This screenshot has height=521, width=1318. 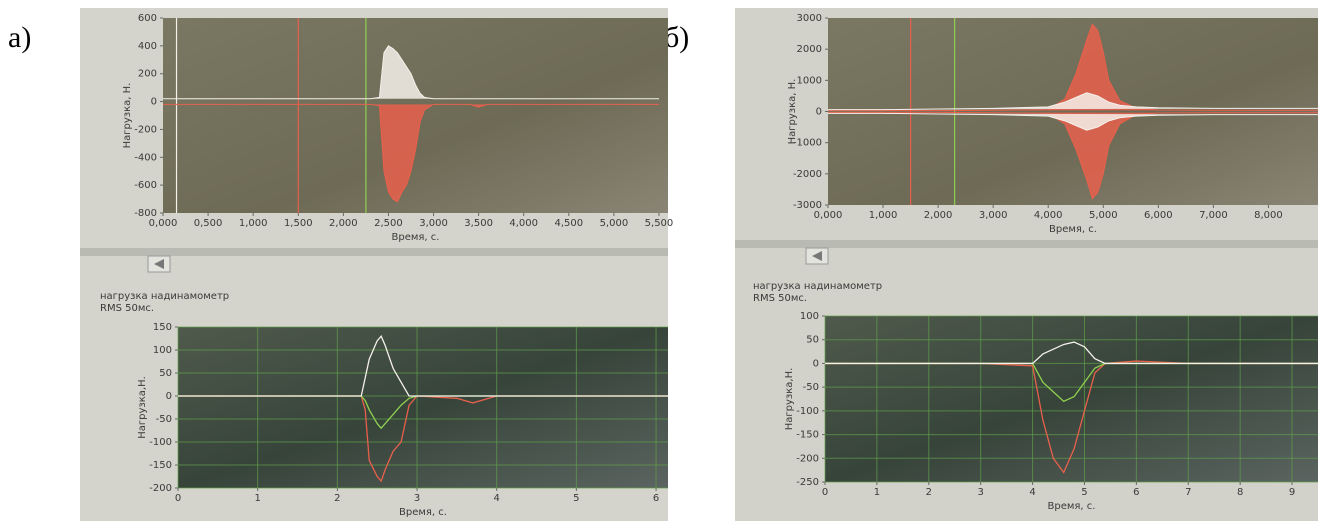 I want to click on y-tick-label: -800, so click(x=145, y=213).